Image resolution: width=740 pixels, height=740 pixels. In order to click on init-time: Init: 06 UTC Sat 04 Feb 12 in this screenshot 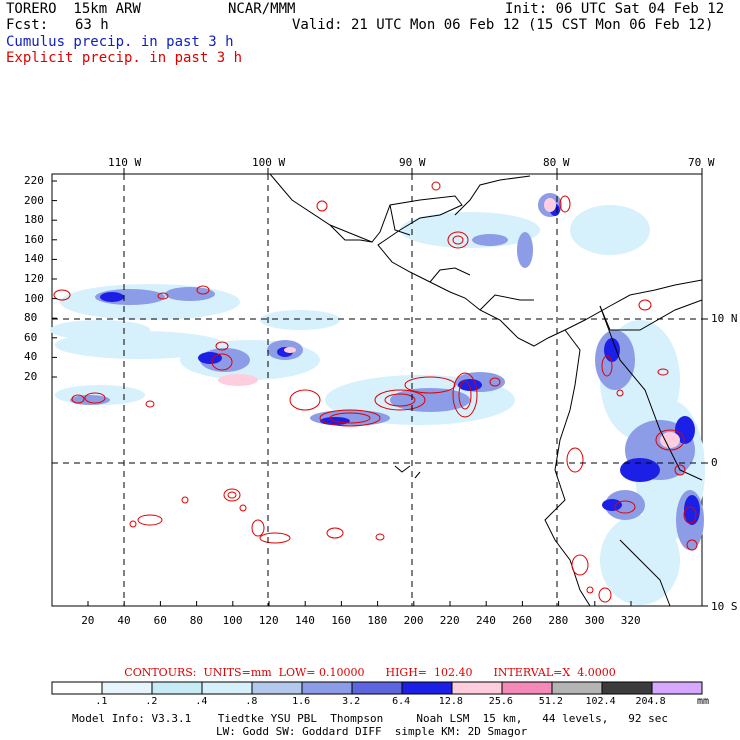, I will do `click(615, 9)`.